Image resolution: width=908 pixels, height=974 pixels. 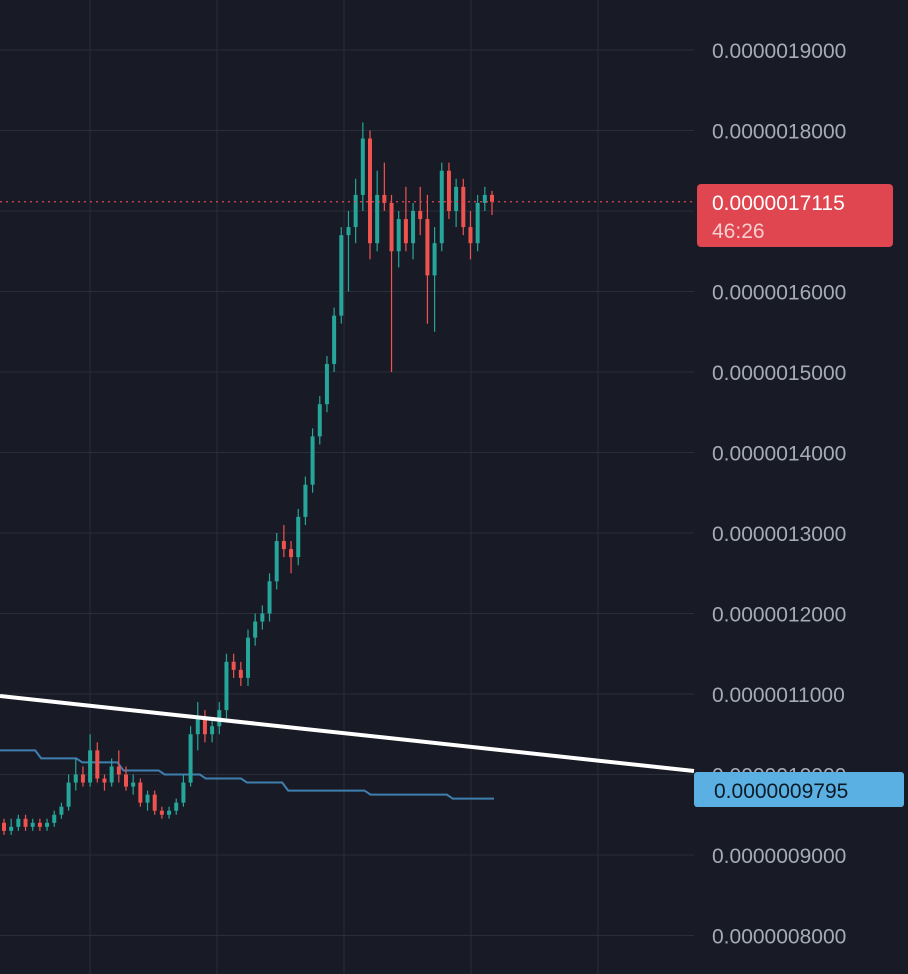 I want to click on ma-price-marker: 0.0000009795, so click(x=799, y=789).